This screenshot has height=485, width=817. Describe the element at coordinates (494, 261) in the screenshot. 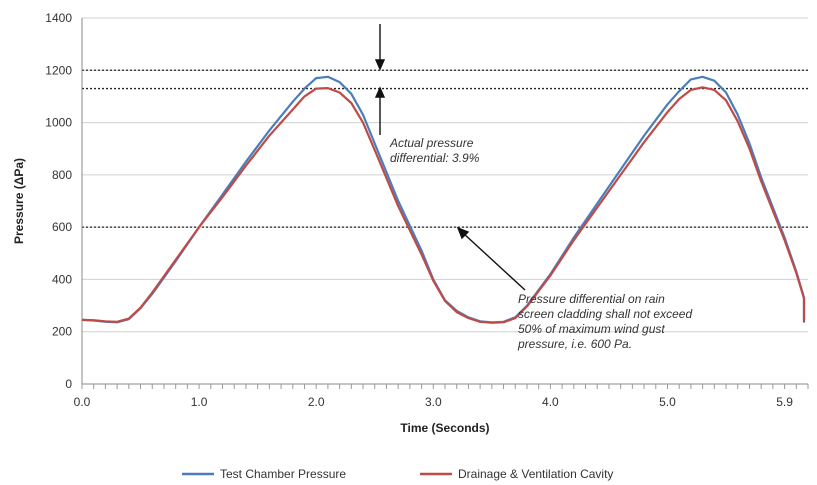

I see `arrow-diagonal` at that location.